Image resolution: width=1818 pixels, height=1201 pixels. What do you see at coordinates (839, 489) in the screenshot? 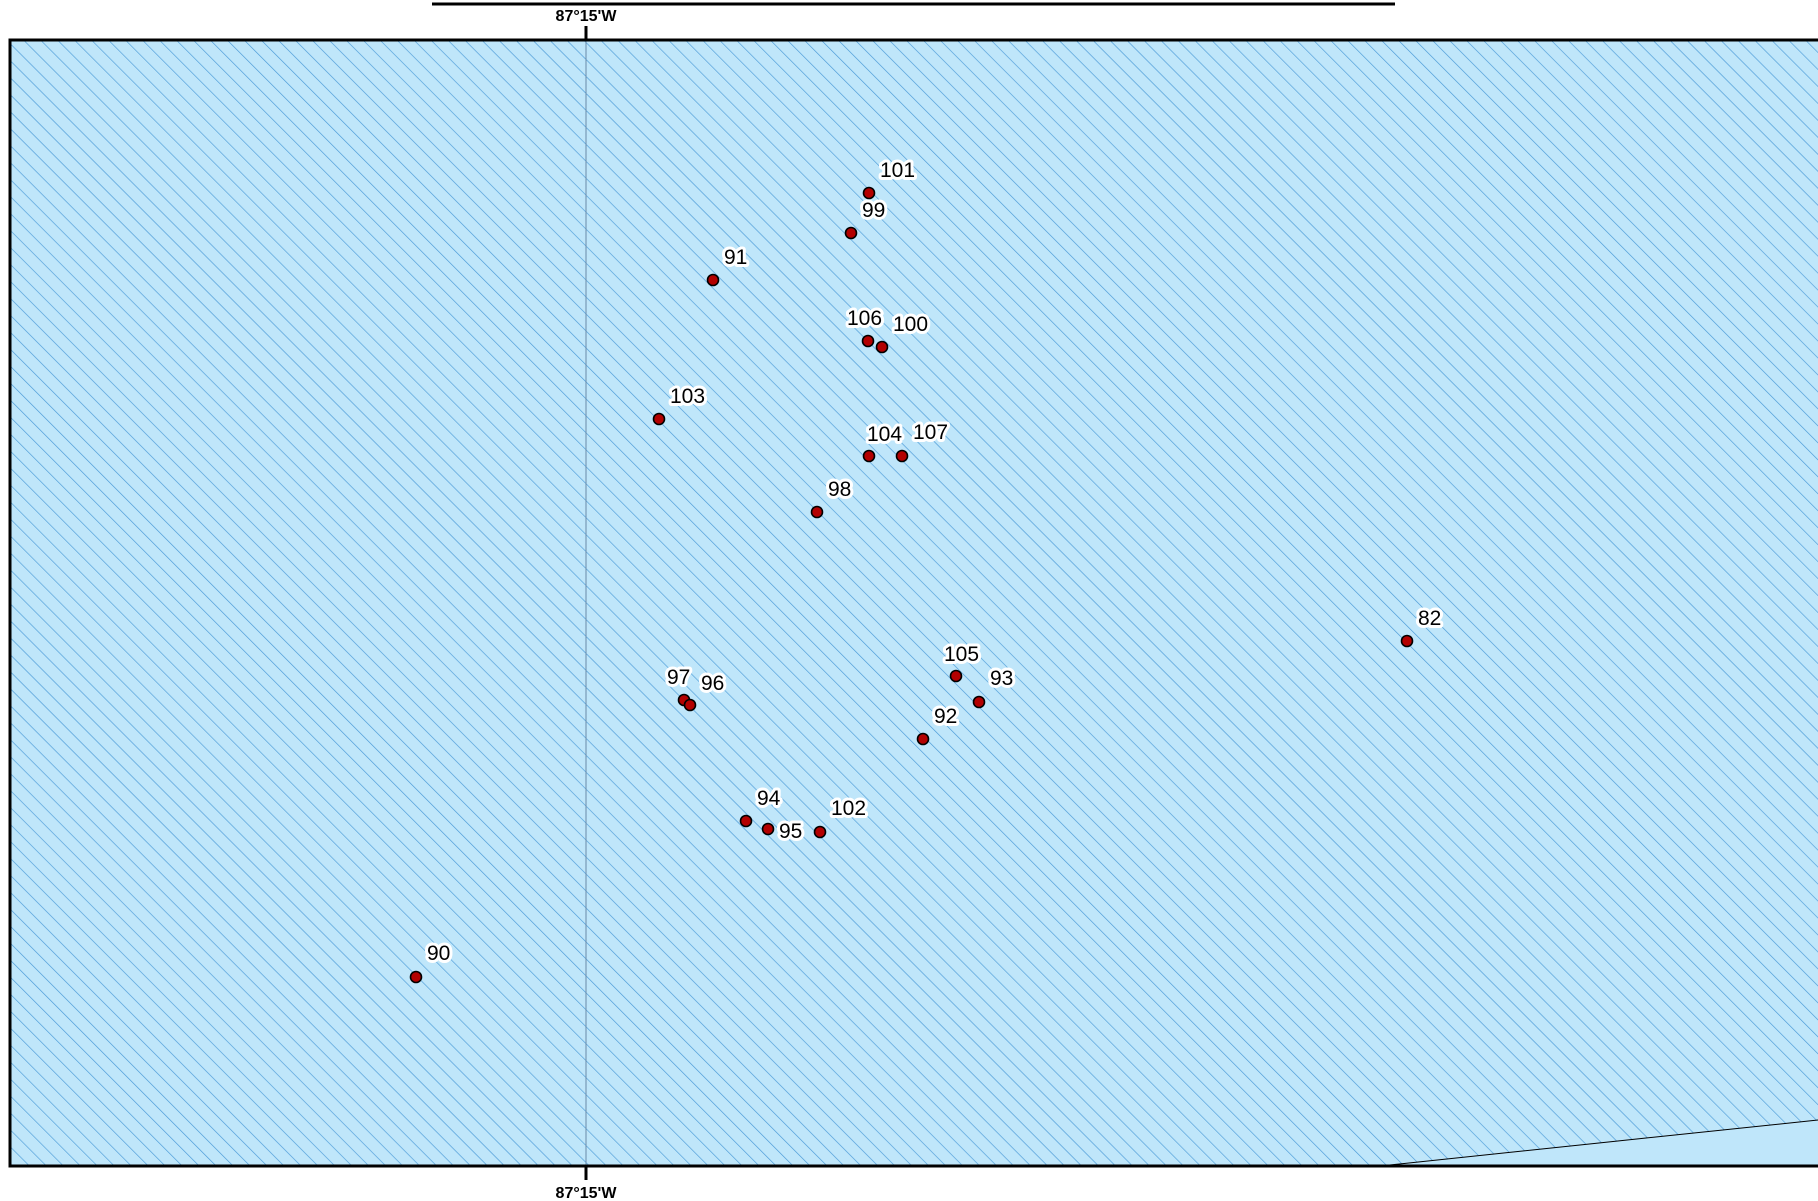
I see `point-label: 98` at bounding box center [839, 489].